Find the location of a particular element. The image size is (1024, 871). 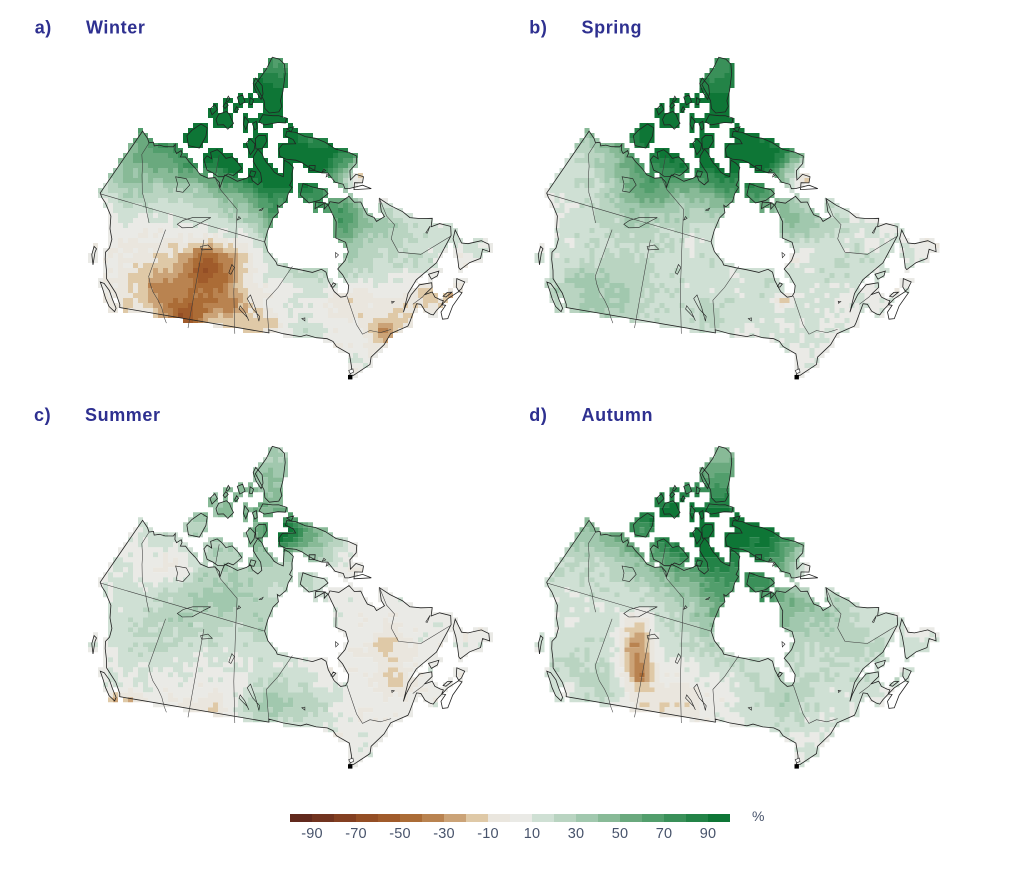

svg-text: -50 is located at coordinates (400, 834).